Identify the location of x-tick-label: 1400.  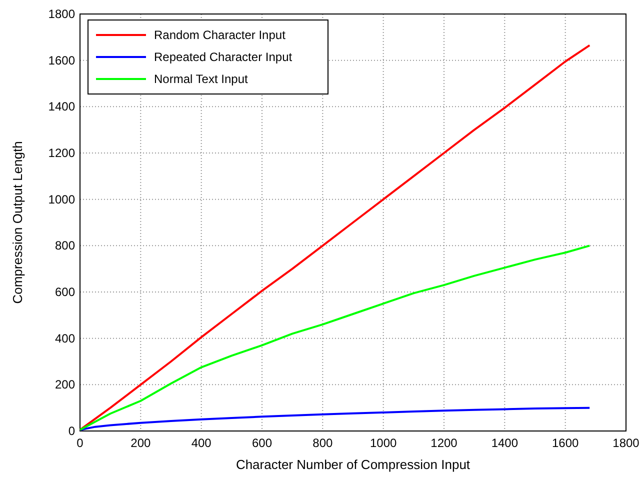
(504, 443).